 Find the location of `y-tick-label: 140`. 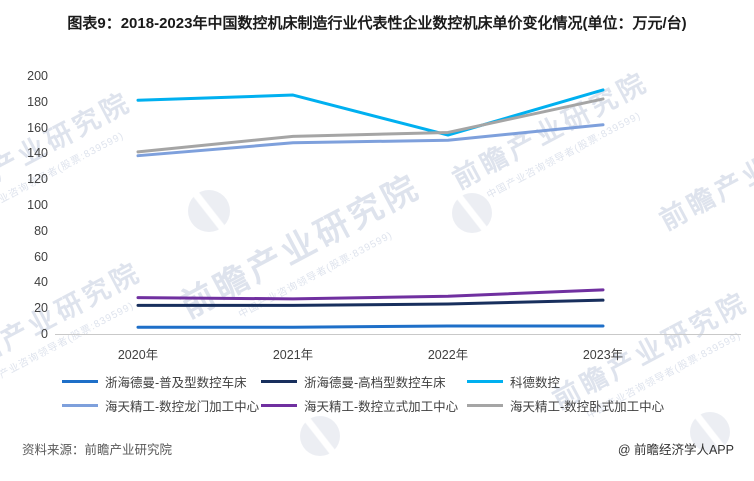

y-tick-label: 140 is located at coordinates (37, 153).